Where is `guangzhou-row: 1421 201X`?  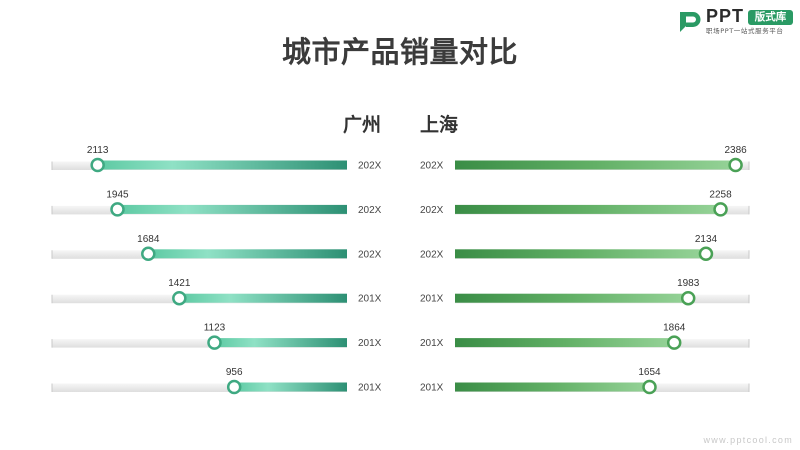 guangzhou-row: 1421 201X is located at coordinates (216, 292).